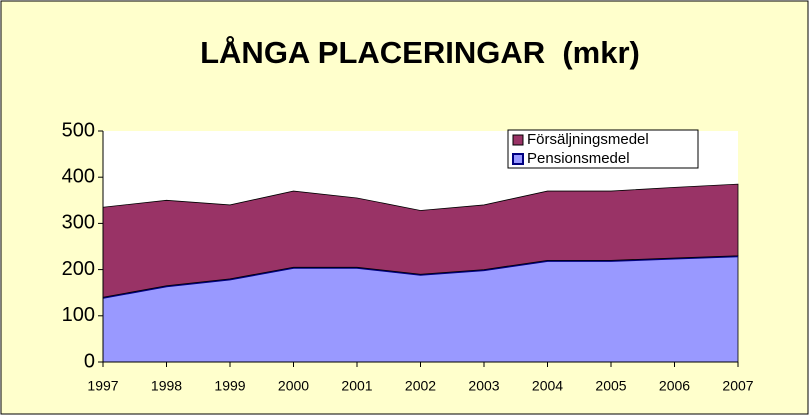 The width and height of the screenshot is (810, 416). What do you see at coordinates (483, 386) in the screenshot?
I see `x-tick-label: 2003` at bounding box center [483, 386].